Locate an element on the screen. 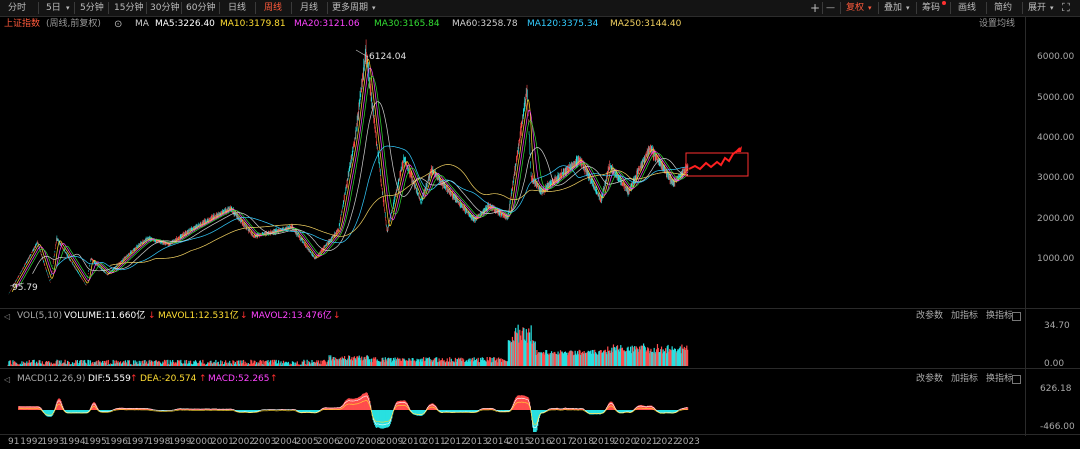 The height and width of the screenshot is (449, 1080). tab-fenshi: 分时 is located at coordinates (17, 8).